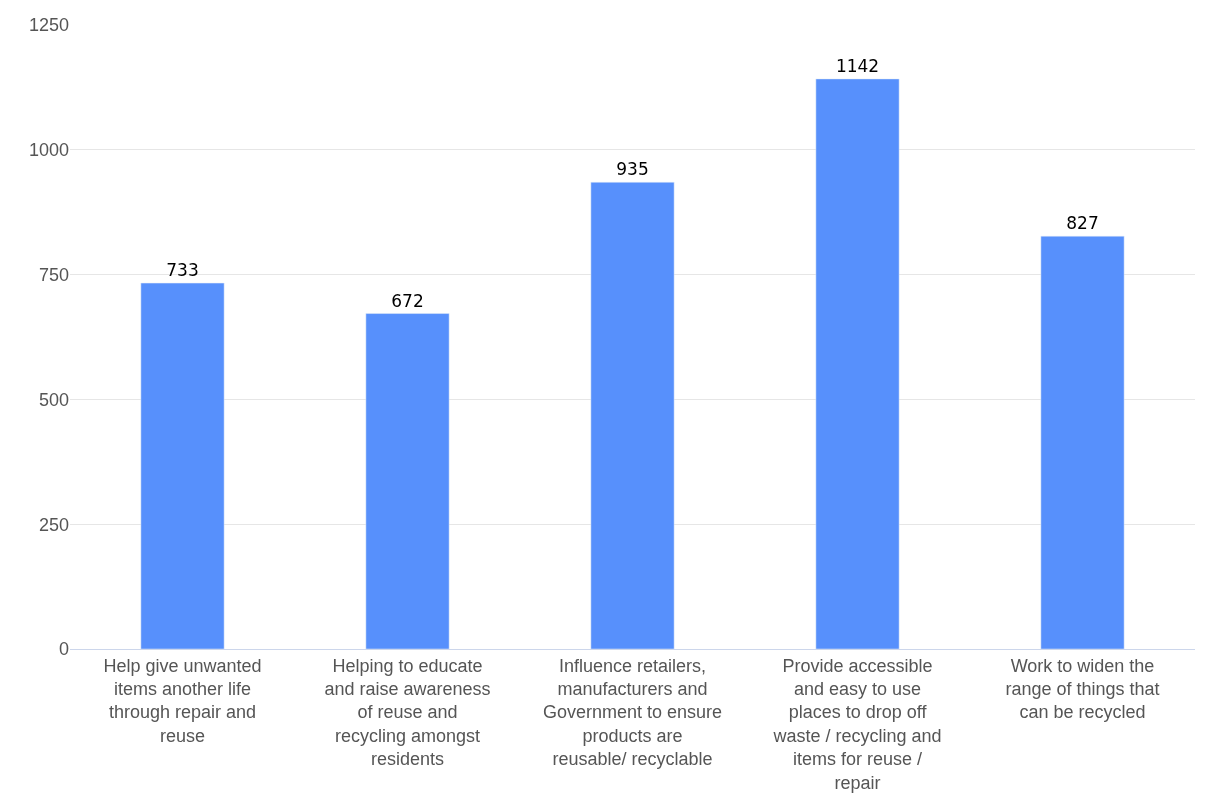 The height and width of the screenshot is (805, 1210). I want to click on x-tick-label: Help give unwanted items another life through repair and reuse, so click(182, 700).